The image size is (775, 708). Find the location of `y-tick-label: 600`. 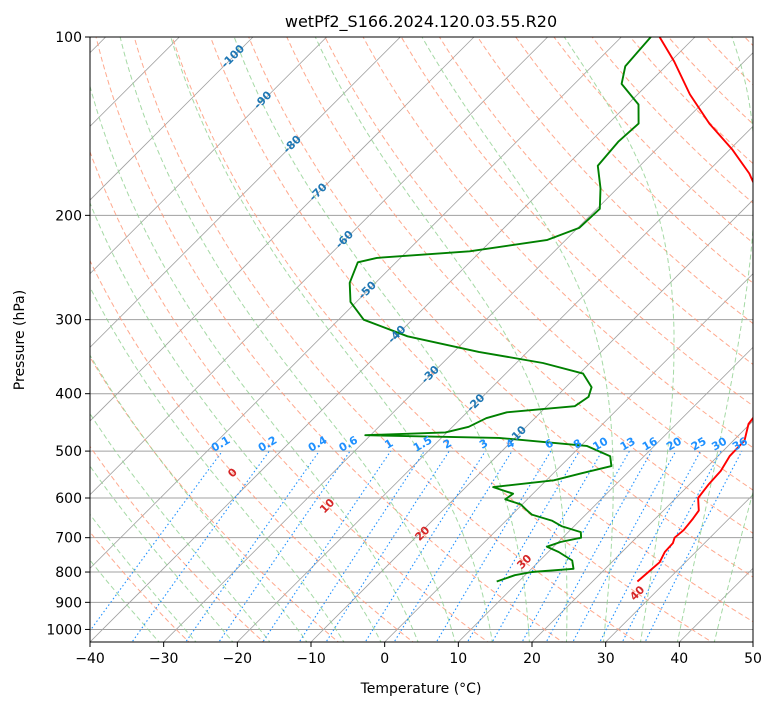

y-tick-label: 600 is located at coordinates (68, 499).